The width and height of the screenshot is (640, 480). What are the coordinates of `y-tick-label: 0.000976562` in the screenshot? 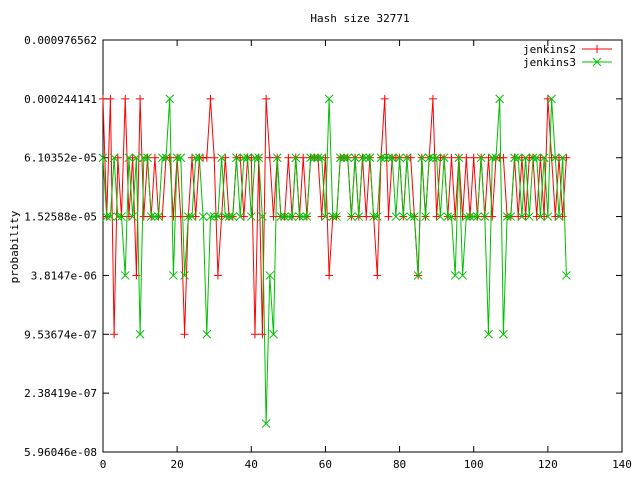 It's located at (60, 40).